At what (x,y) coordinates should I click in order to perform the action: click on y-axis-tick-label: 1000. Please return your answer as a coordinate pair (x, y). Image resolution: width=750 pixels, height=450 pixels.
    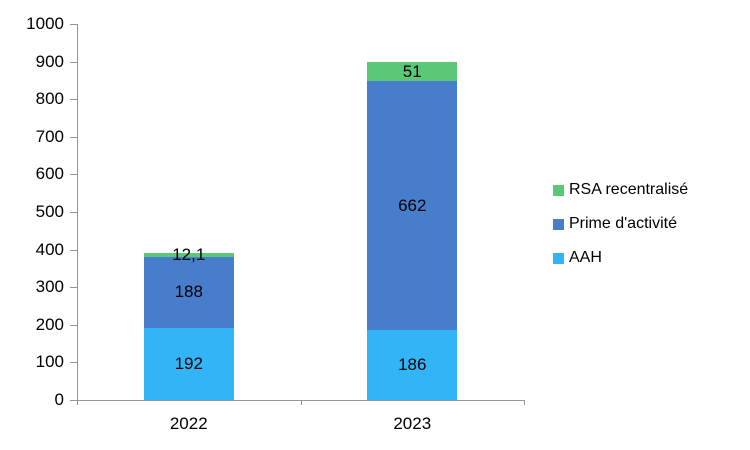
    Looking at the image, I should click on (45, 23).